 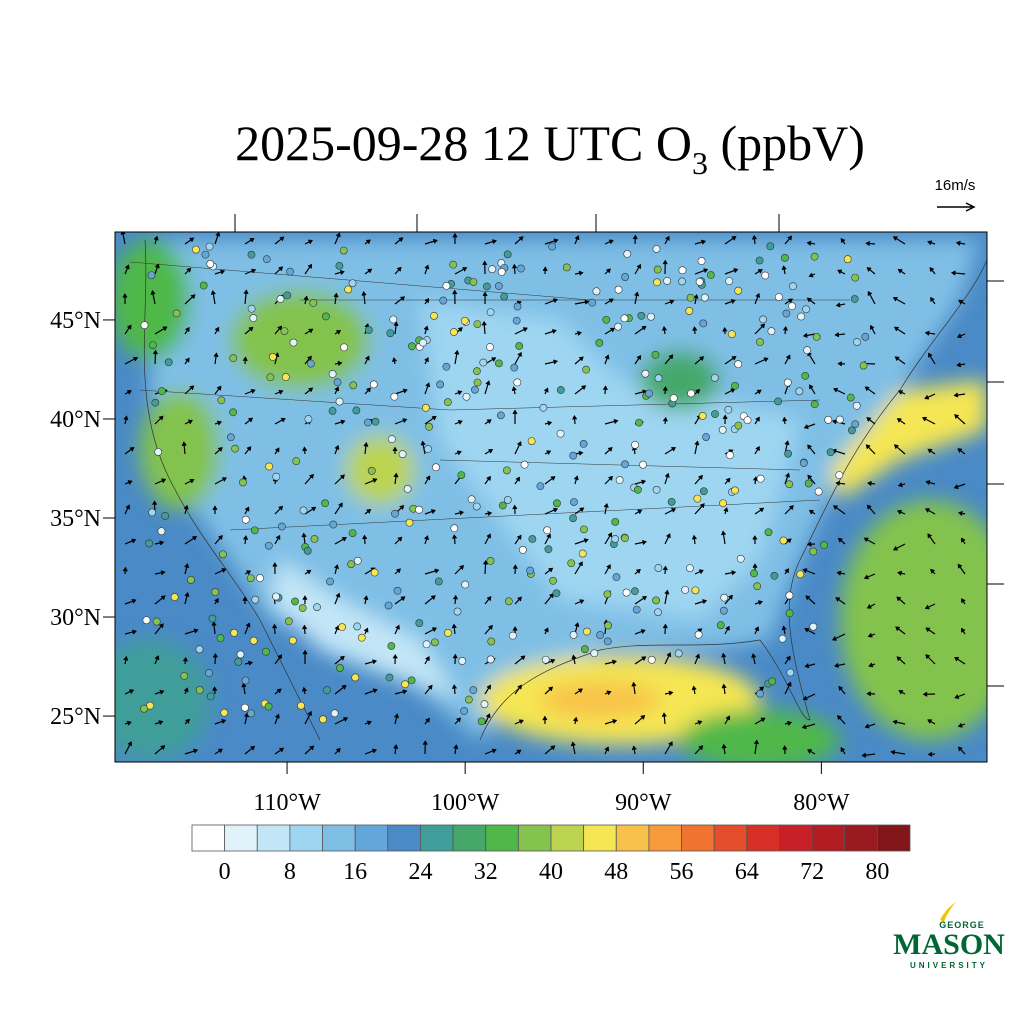 What do you see at coordinates (463, 143) in the screenshot?
I see `title-text: 2025-09-28 12 UTC O` at bounding box center [463, 143].